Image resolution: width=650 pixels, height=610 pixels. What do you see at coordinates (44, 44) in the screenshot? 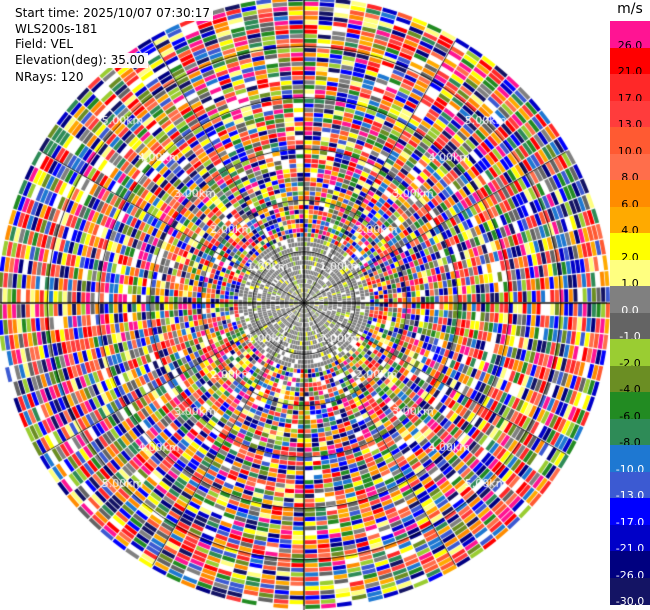
I see `field-label: Field: VEL` at bounding box center [44, 44].